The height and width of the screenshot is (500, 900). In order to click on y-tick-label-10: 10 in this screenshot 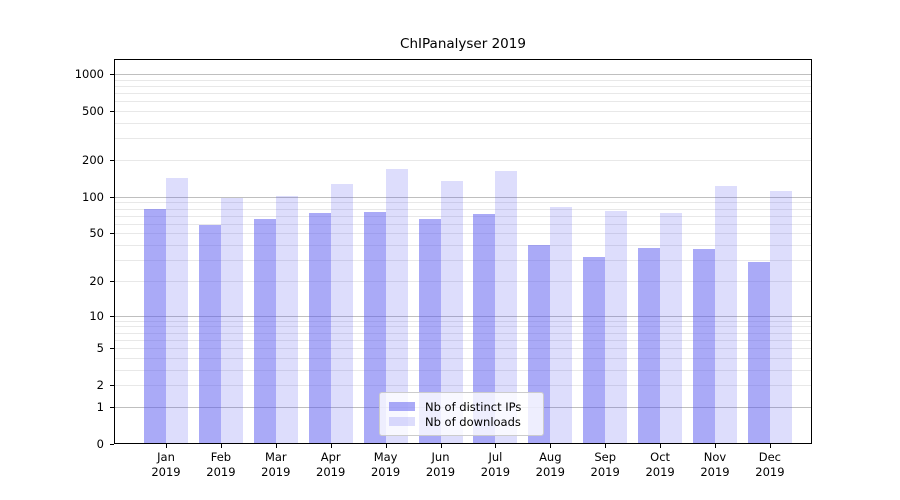, I will do `click(96, 315)`.